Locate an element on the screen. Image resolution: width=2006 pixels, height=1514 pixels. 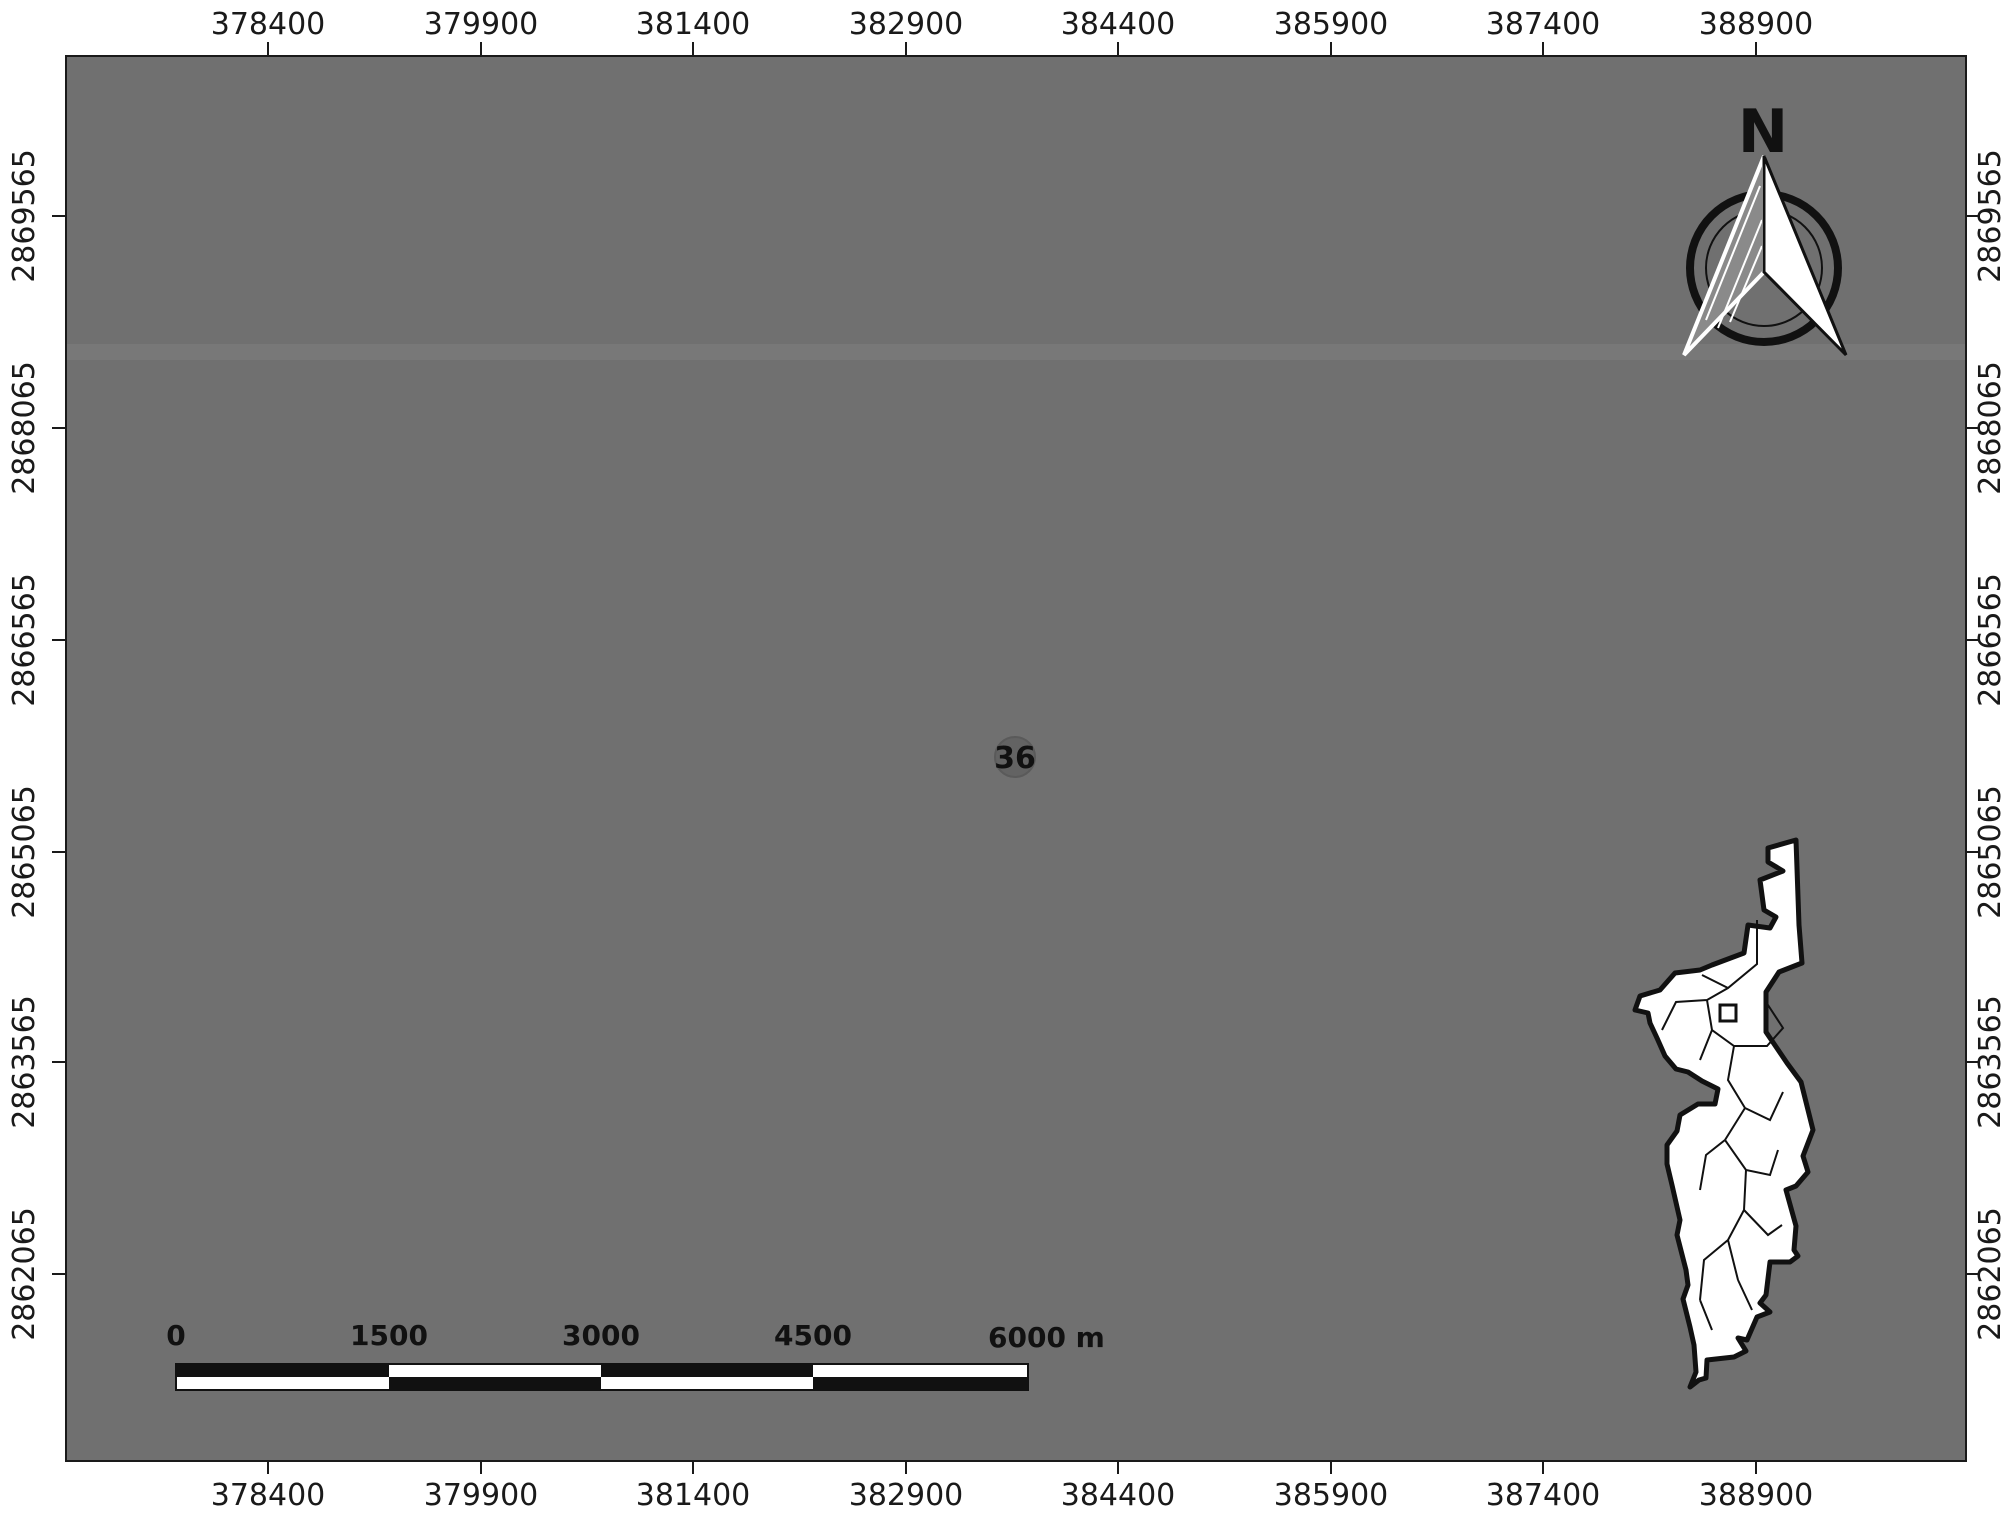
map-scan-band is located at coordinates (1016, 352).